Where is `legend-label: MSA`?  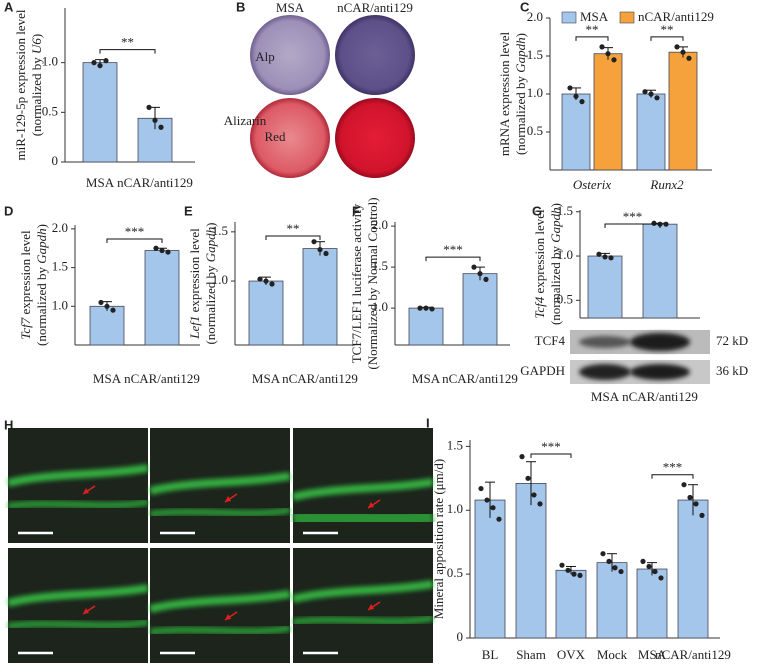
legend-label: MSA is located at coordinates (594, 16).